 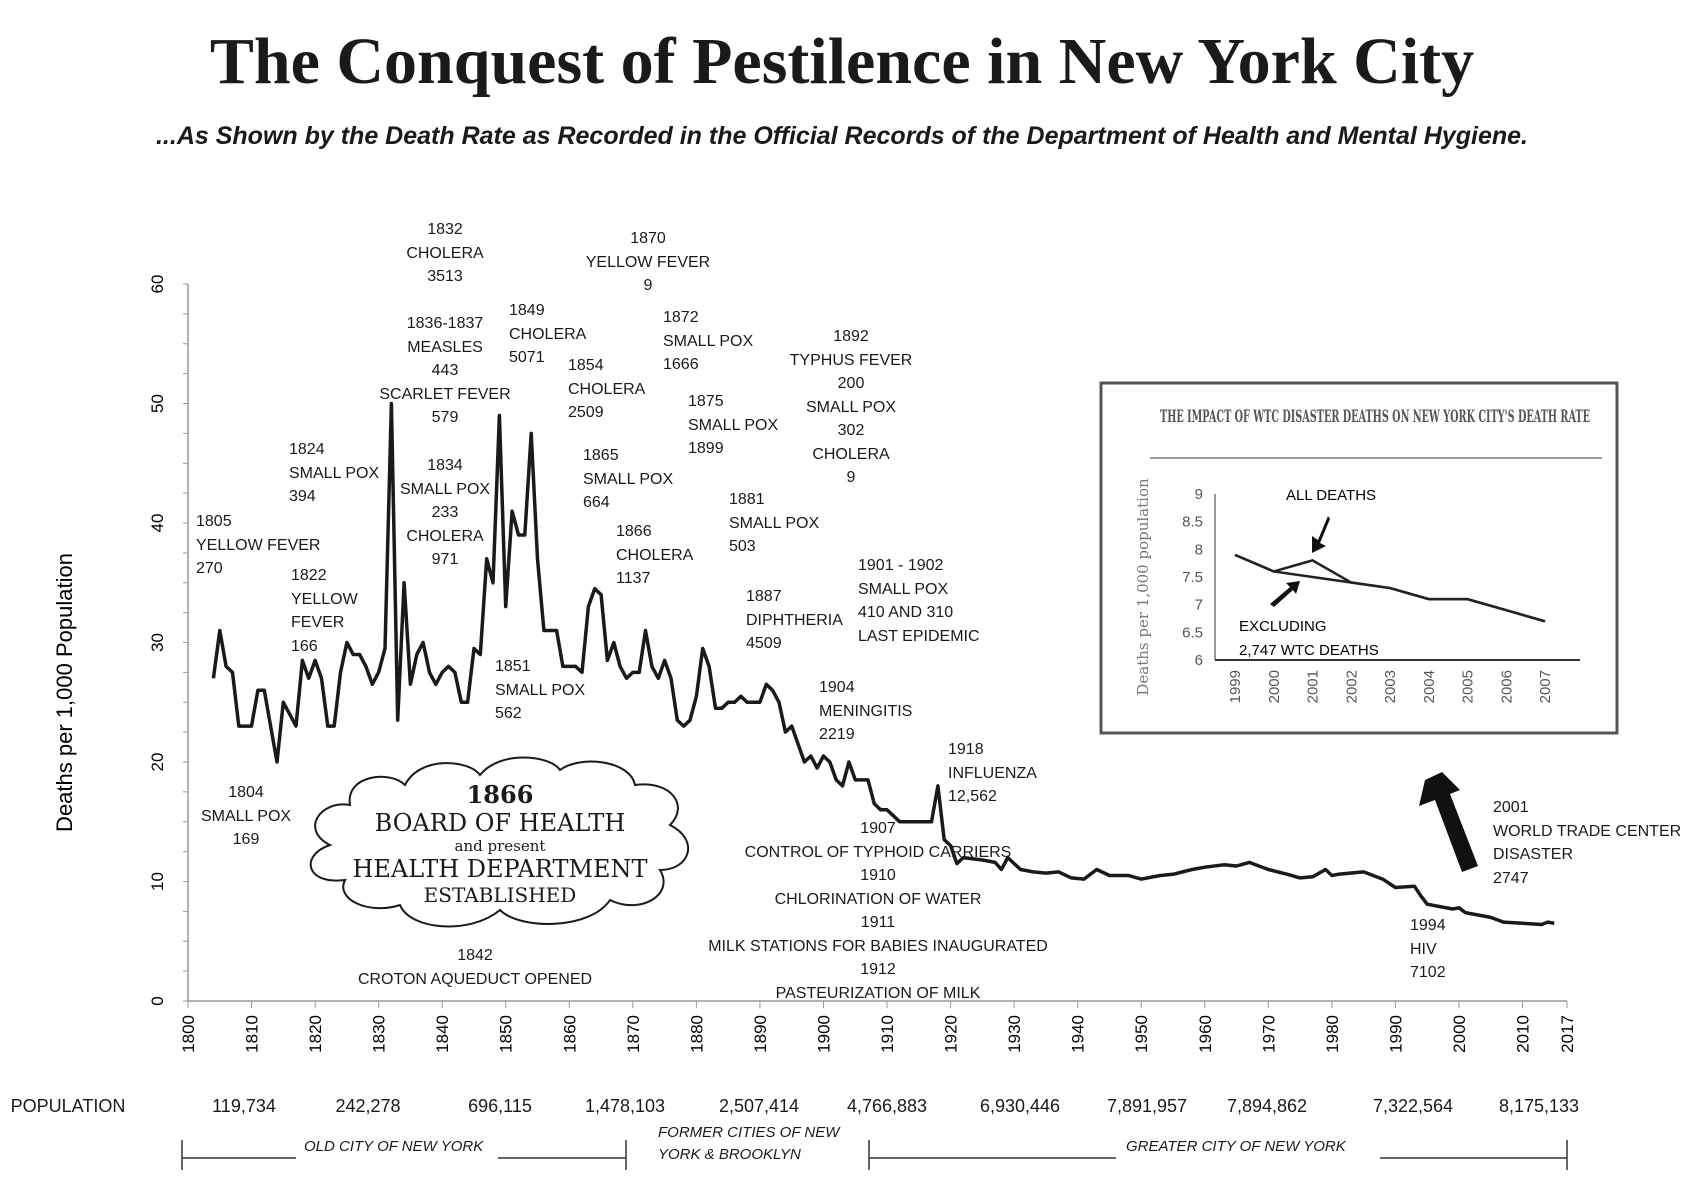 I want to click on annotation: 1832 CHOLERA 3513, so click(x=444, y=253).